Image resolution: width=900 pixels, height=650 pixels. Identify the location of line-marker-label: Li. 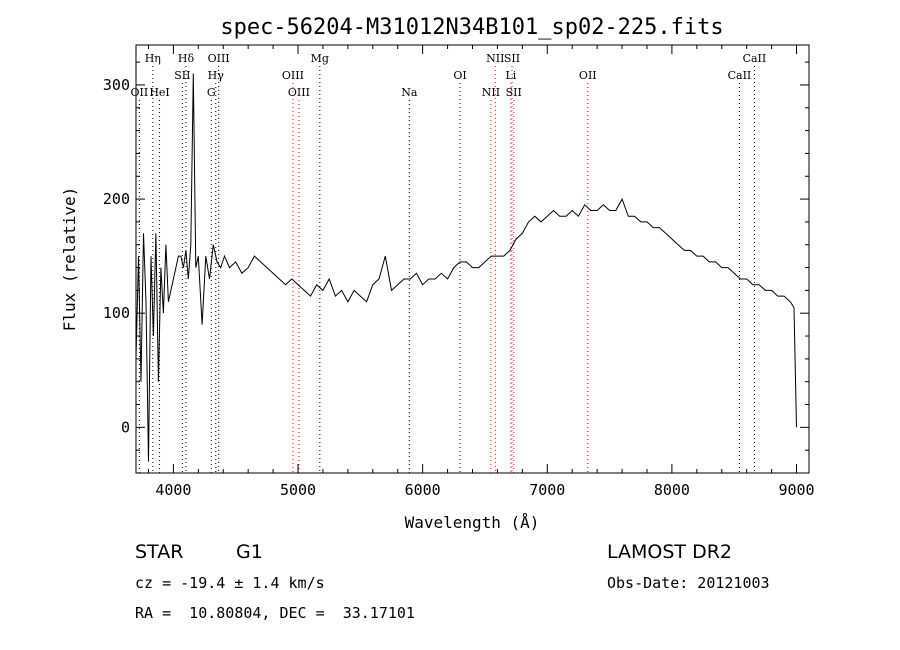
(510, 75).